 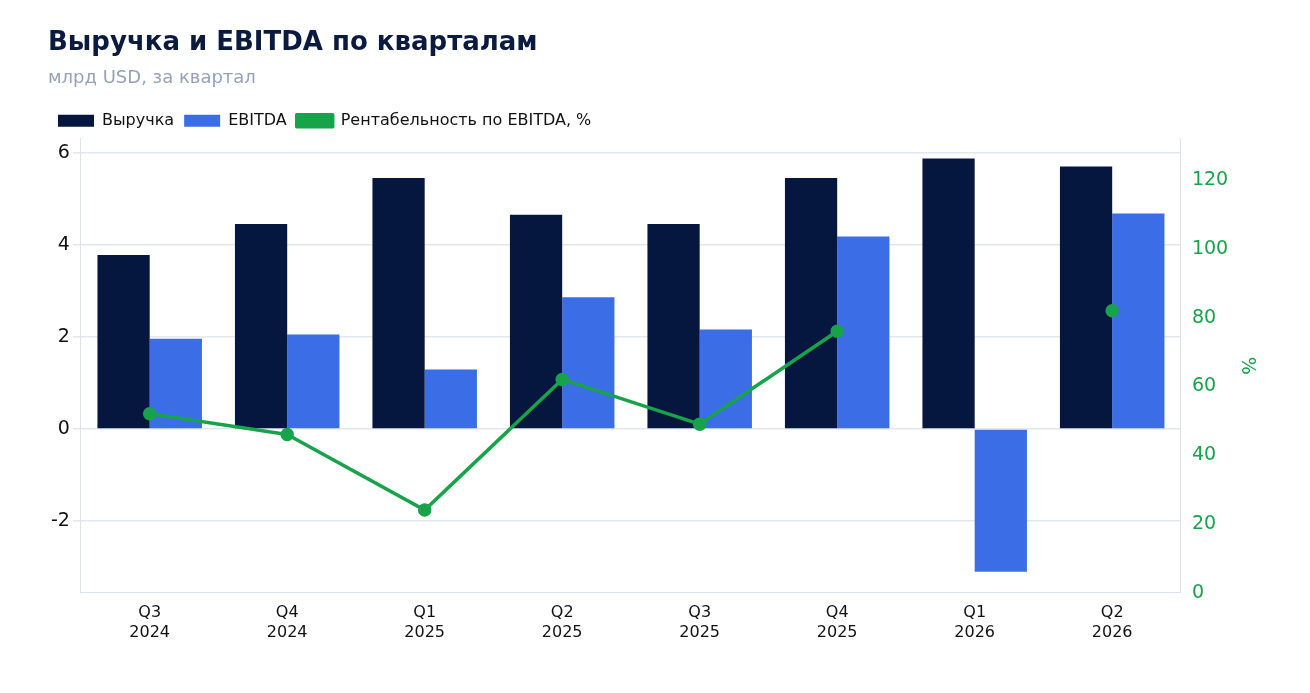 I want to click on y2-tick-label: 60, so click(x=1204, y=384).